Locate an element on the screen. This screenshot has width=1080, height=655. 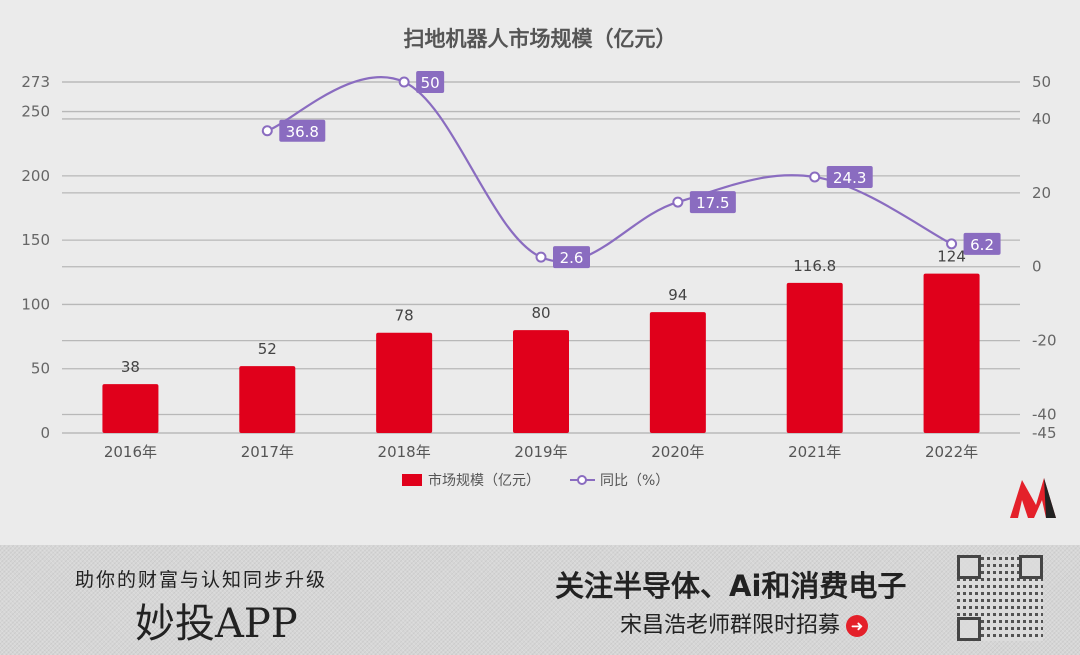
bar-value-label: 124 is located at coordinates (951, 257).